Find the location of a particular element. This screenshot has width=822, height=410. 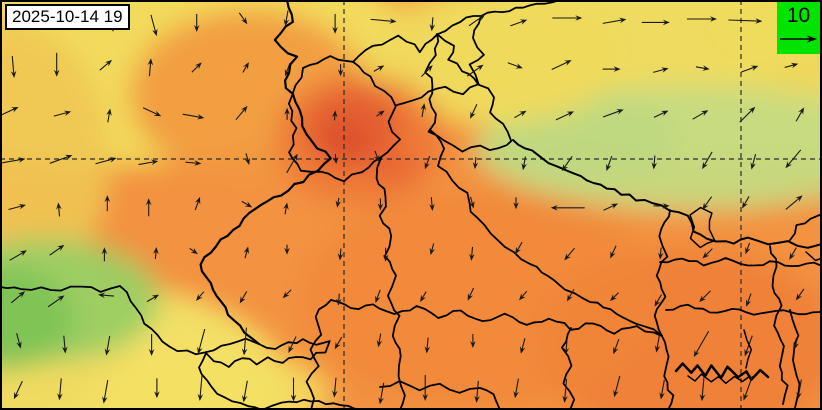

timestamp-text: 2025-10-14 19 is located at coordinates (67, 16).